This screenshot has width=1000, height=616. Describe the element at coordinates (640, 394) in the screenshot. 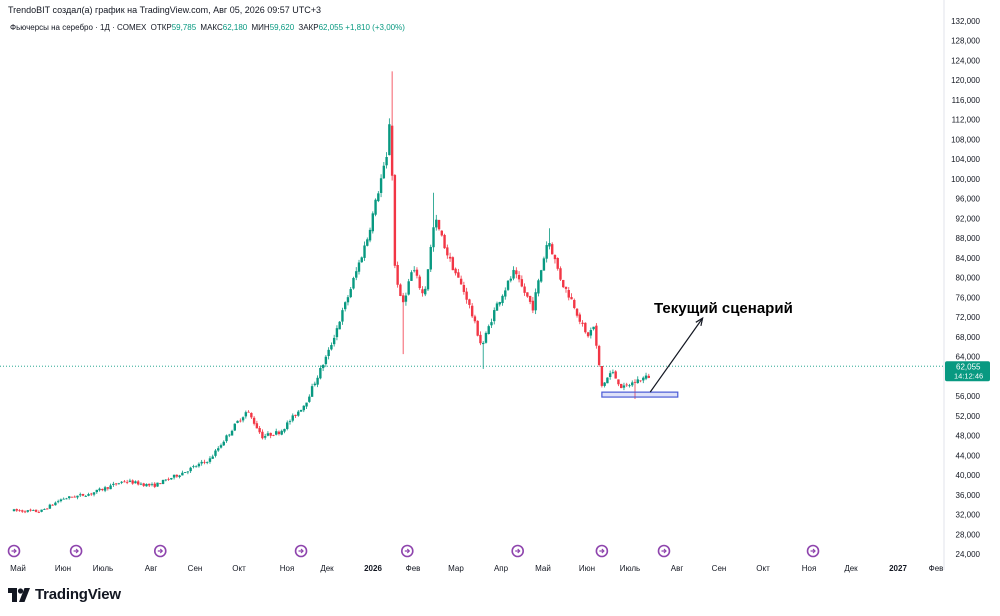

I see `support-zone` at that location.